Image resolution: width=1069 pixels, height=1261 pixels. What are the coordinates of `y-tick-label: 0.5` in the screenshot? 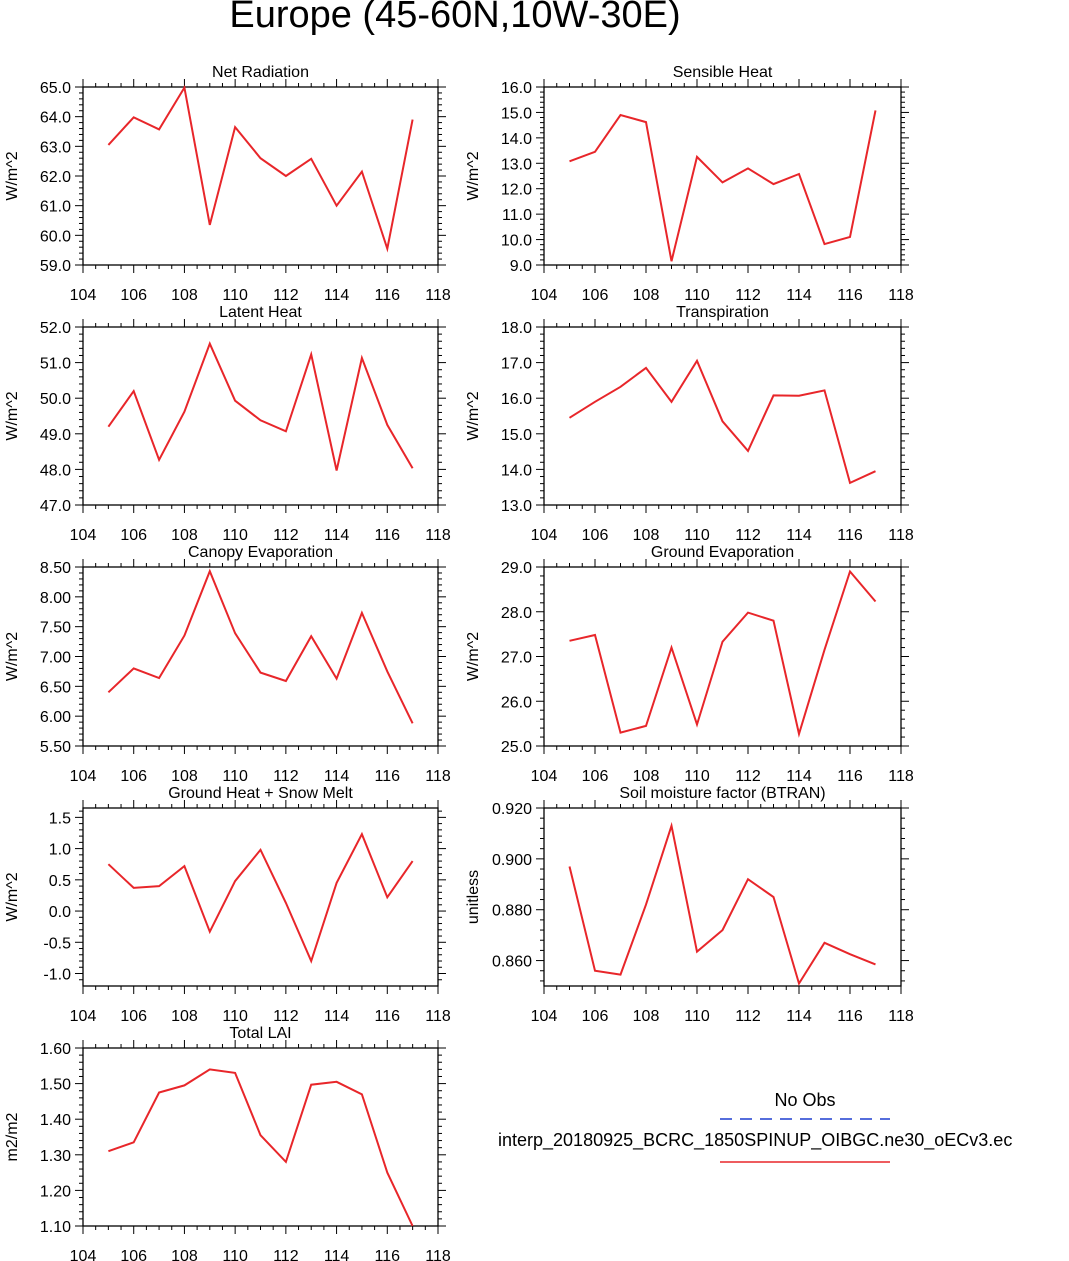 It's located at (60, 881).